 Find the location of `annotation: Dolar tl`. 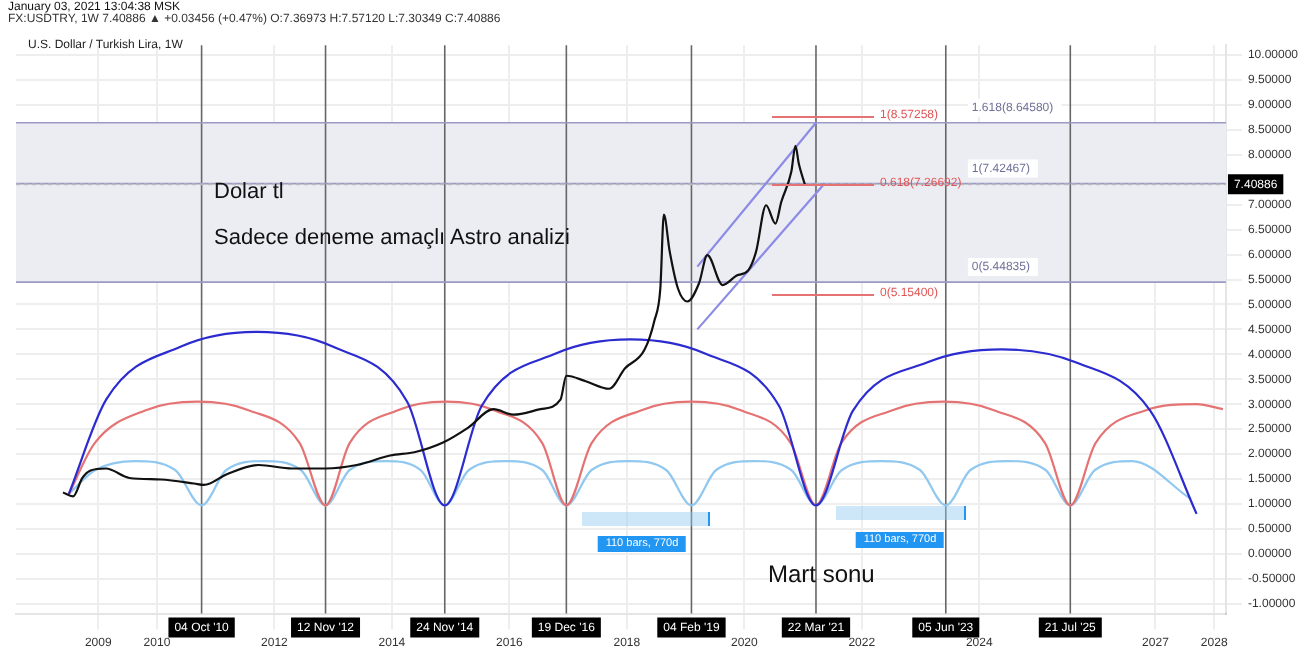

annotation: Dolar tl is located at coordinates (249, 192).